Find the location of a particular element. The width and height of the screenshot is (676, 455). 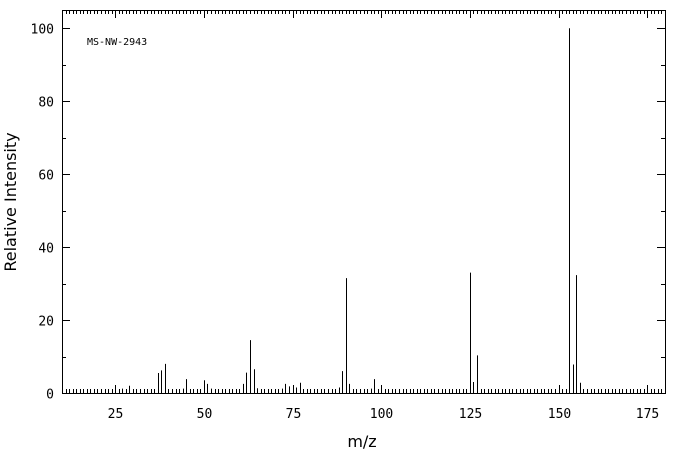

x-axis-title: m/z is located at coordinates (361, 441).